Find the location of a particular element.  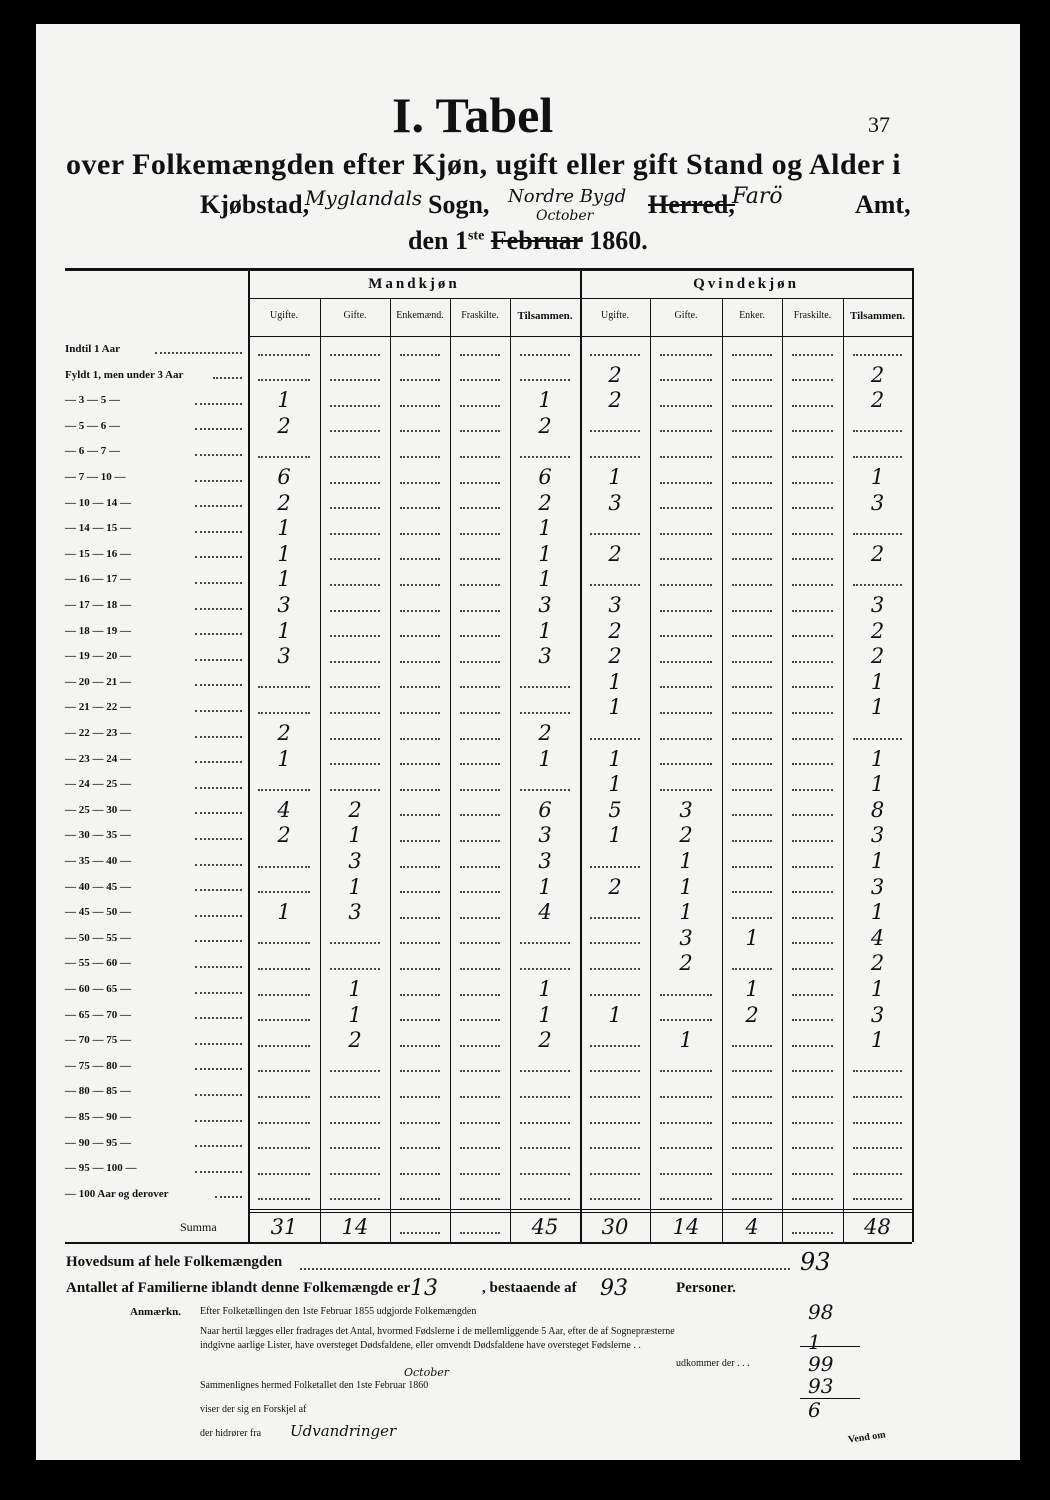

age-label: — 16 — 17 — is located at coordinates (98, 579).